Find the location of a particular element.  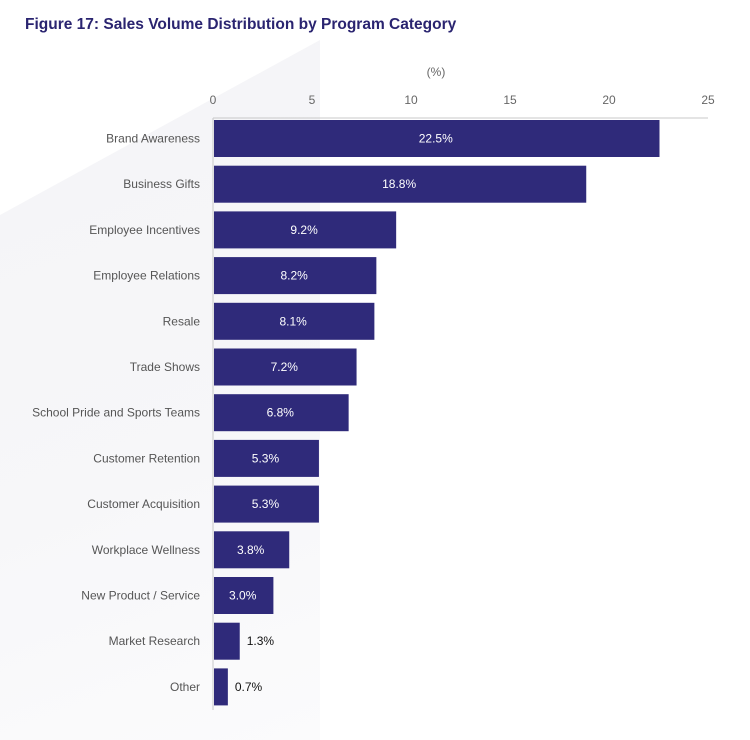

data-label: 3.8% is located at coordinates (251, 550).